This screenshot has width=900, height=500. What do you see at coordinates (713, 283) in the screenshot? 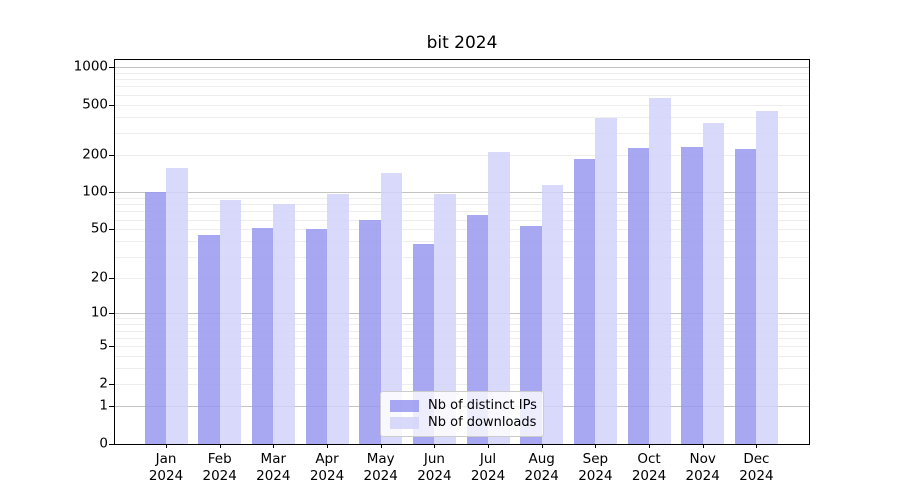
I see `bar-downloads-nov` at bounding box center [713, 283].